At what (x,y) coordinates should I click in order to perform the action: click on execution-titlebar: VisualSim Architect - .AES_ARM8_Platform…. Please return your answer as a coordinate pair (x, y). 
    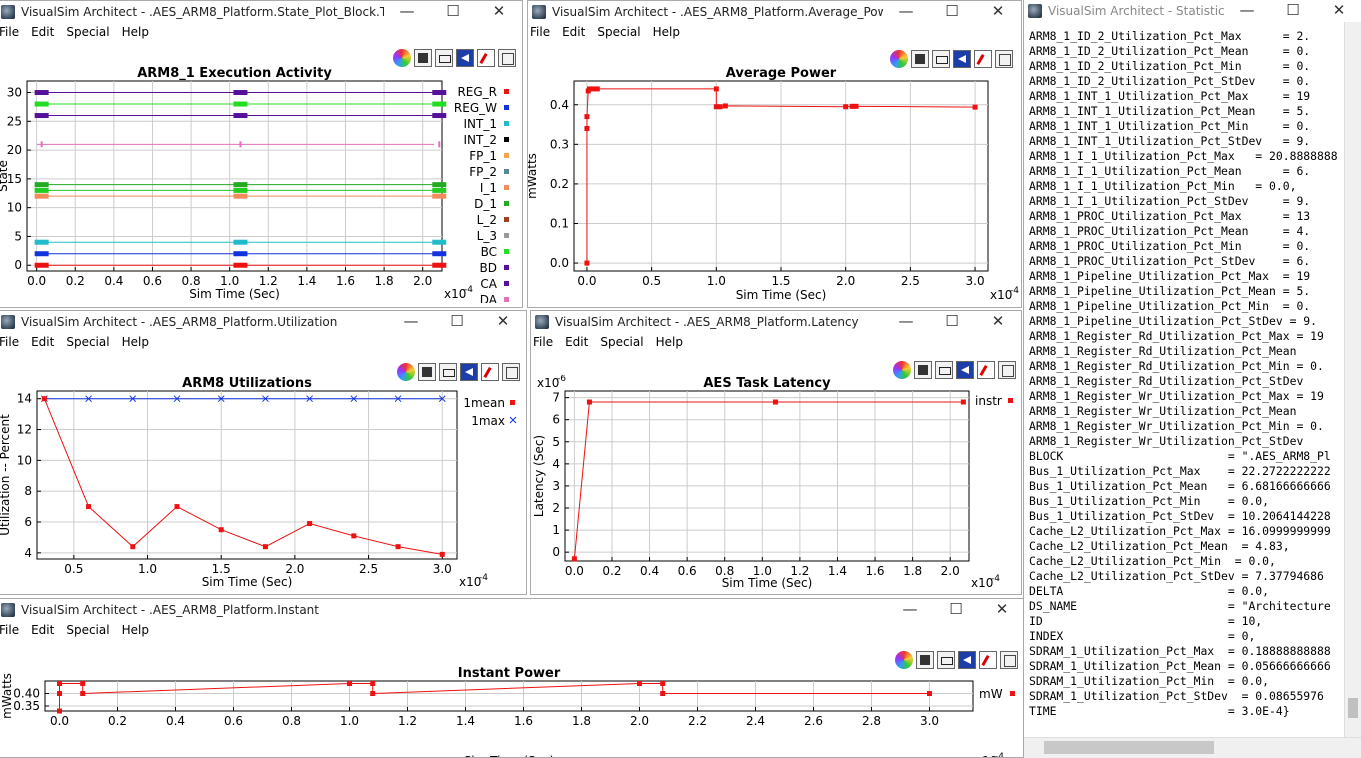
    Looking at the image, I should click on (261, 12).